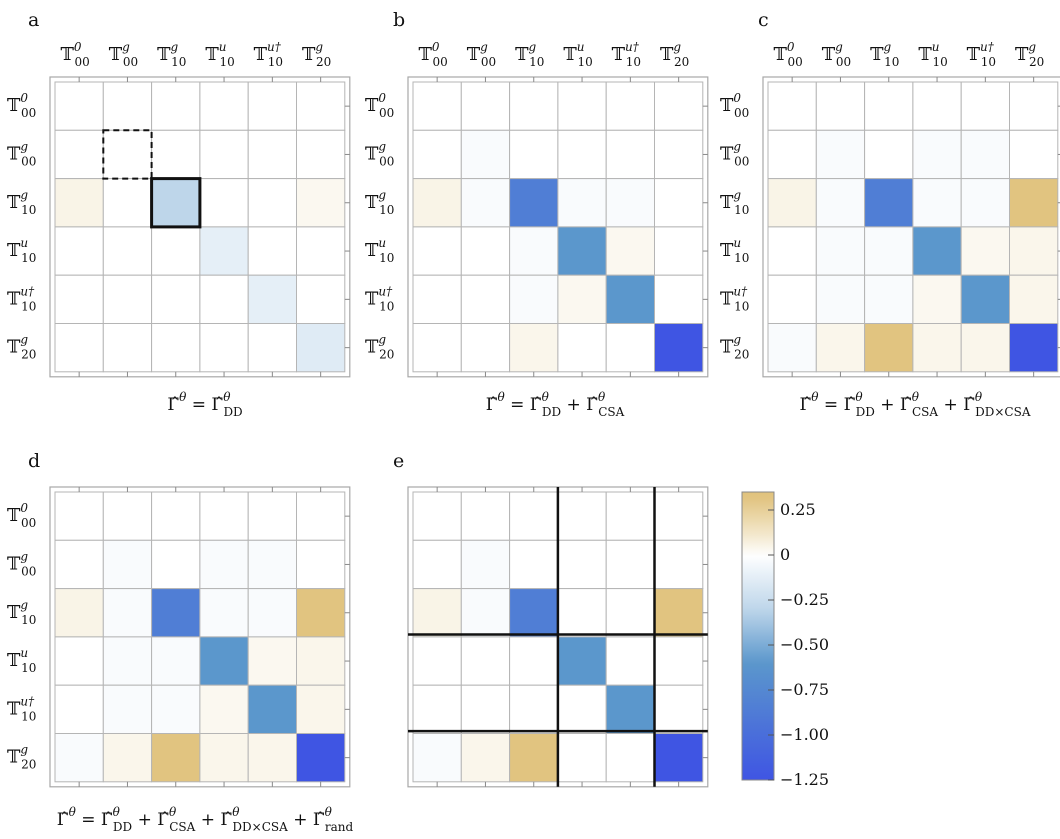  What do you see at coordinates (219, 54) in the screenshot?
I see `col-label: 𝕋u 10` at bounding box center [219, 54].